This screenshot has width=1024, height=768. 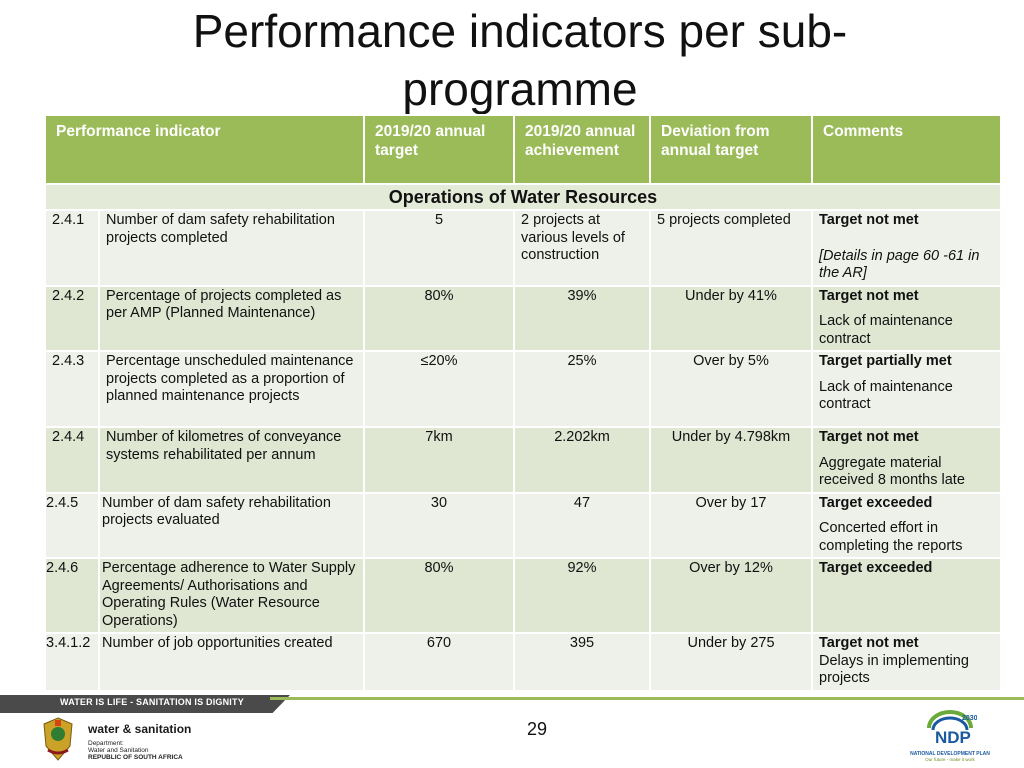 What do you see at coordinates (894, 669) in the screenshot?
I see `comment-detail: Delays in implementing projects` at bounding box center [894, 669].